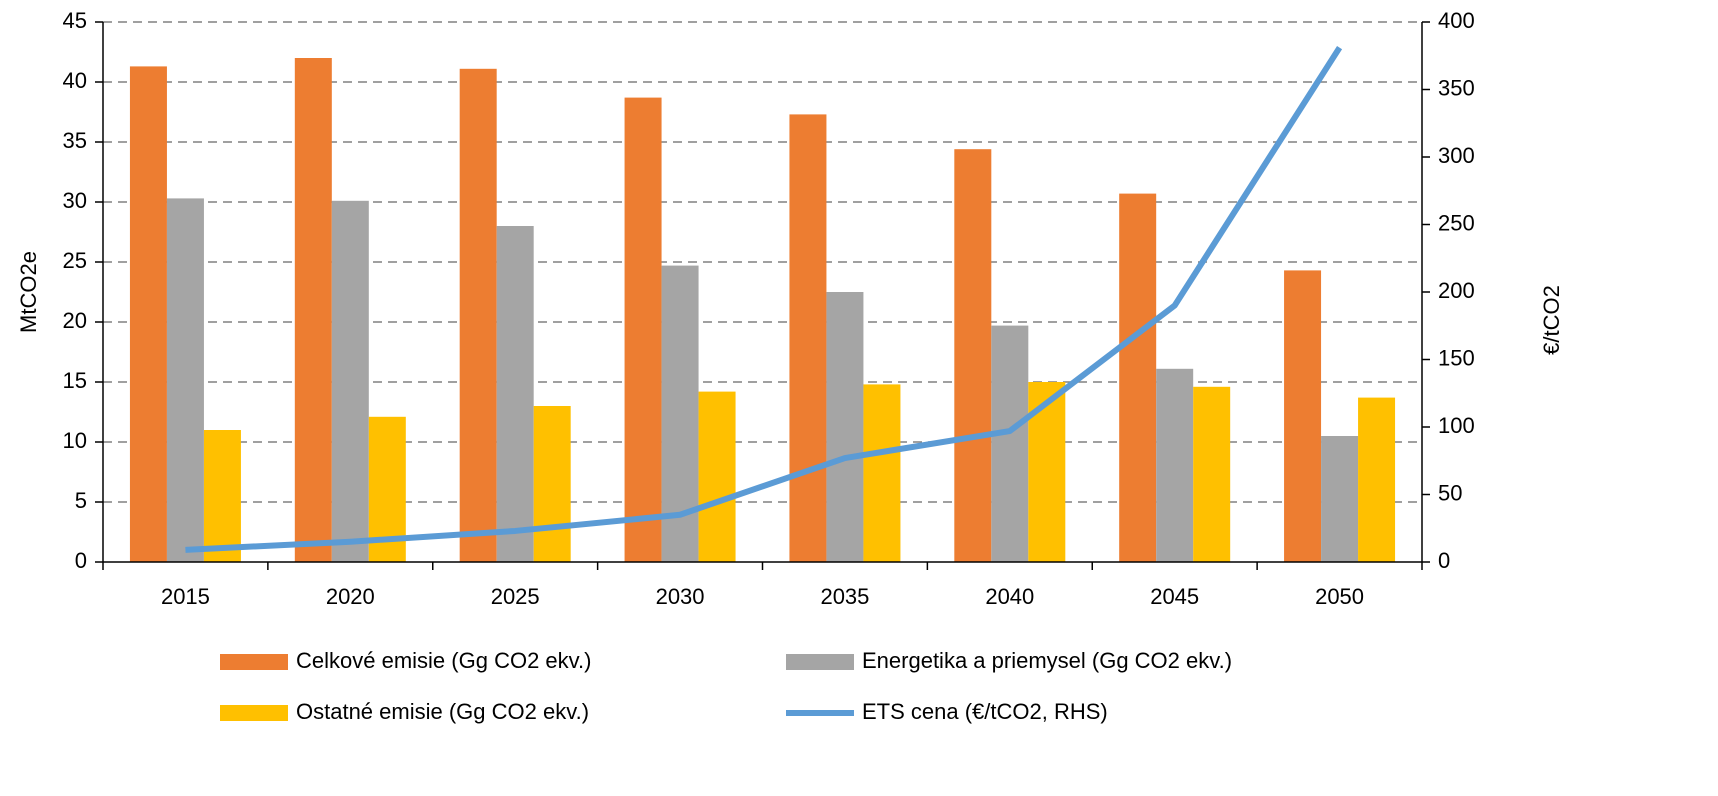 This screenshot has height=796, width=1718. What do you see at coordinates (985, 711) in the screenshot?
I see `legend-label: ETS cena (€/tCO2, RHS)` at bounding box center [985, 711].